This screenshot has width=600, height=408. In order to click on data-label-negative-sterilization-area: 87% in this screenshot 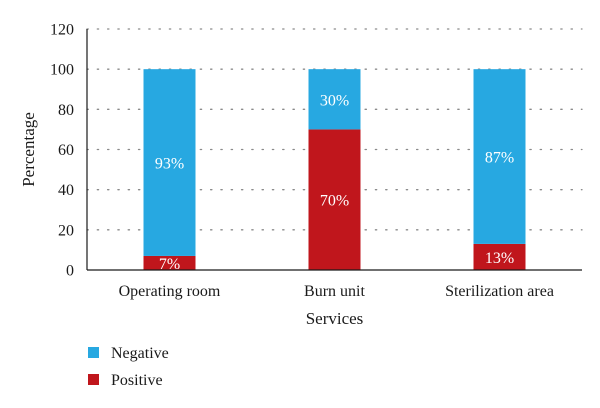, I will do `click(499, 158)`.